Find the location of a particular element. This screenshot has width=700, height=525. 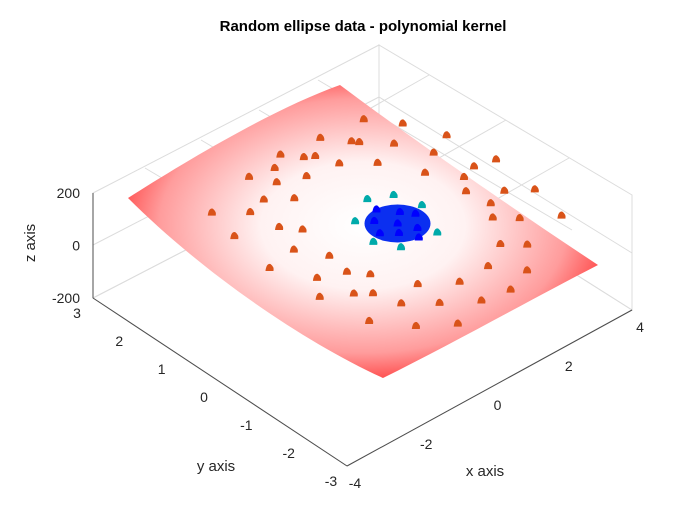

y-axis-label: y axis is located at coordinates (216, 466).